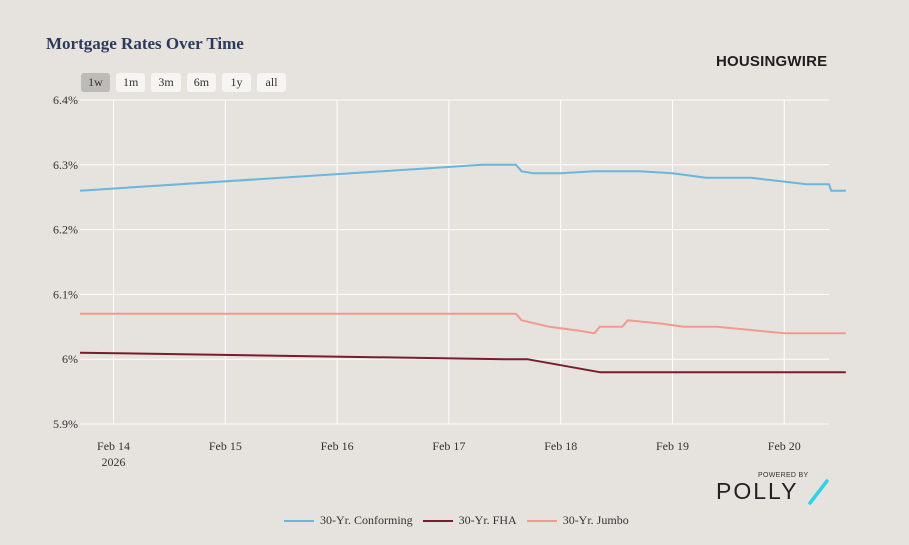 This screenshot has height=545, width=909. Describe the element at coordinates (65, 230) in the screenshot. I see `y-tick-label: 6.2%` at that location.